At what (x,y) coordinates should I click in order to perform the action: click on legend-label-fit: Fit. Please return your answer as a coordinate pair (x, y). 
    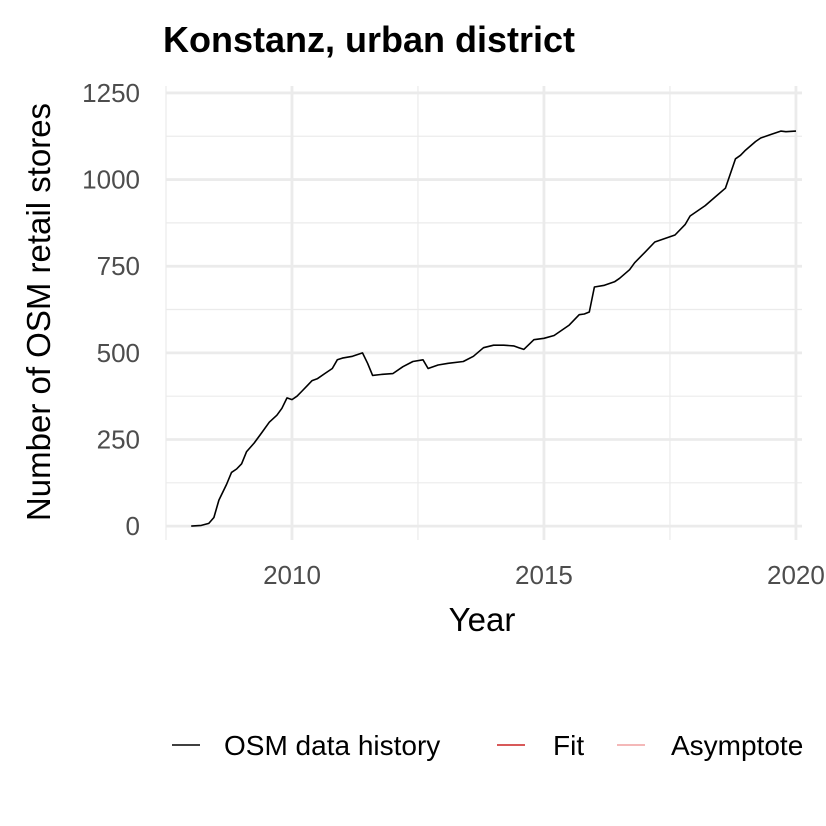
    Looking at the image, I should click on (568, 745).